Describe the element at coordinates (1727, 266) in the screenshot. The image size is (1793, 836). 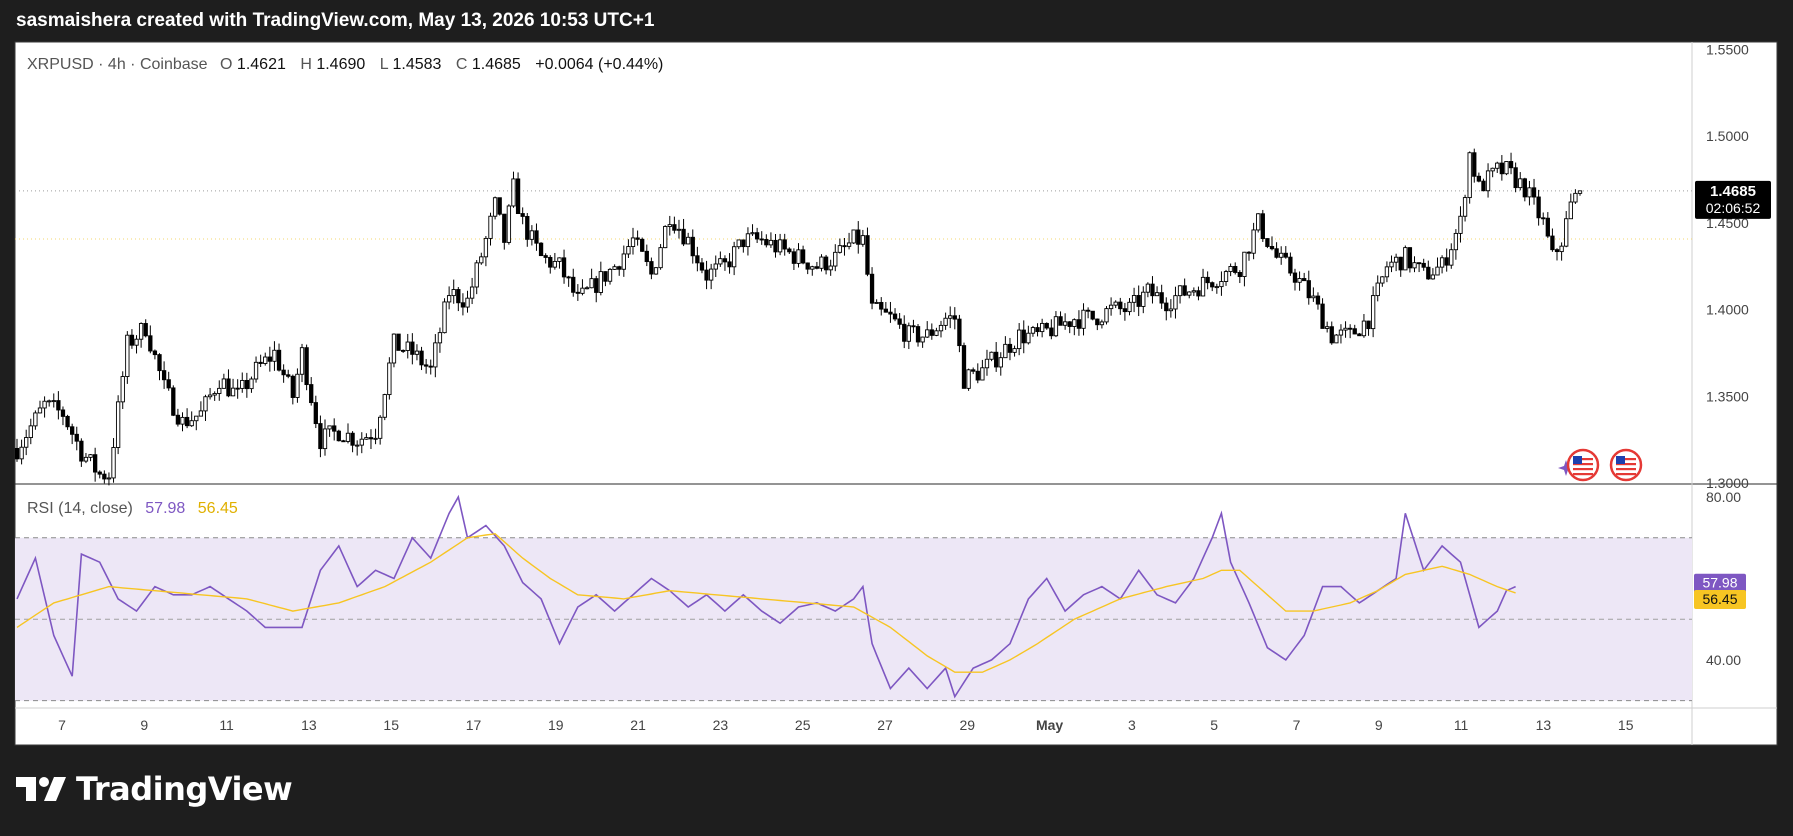
I see `price-axis: 1.5500 1.5000 1.4500 1.4000 1.3500 1.3000` at that location.